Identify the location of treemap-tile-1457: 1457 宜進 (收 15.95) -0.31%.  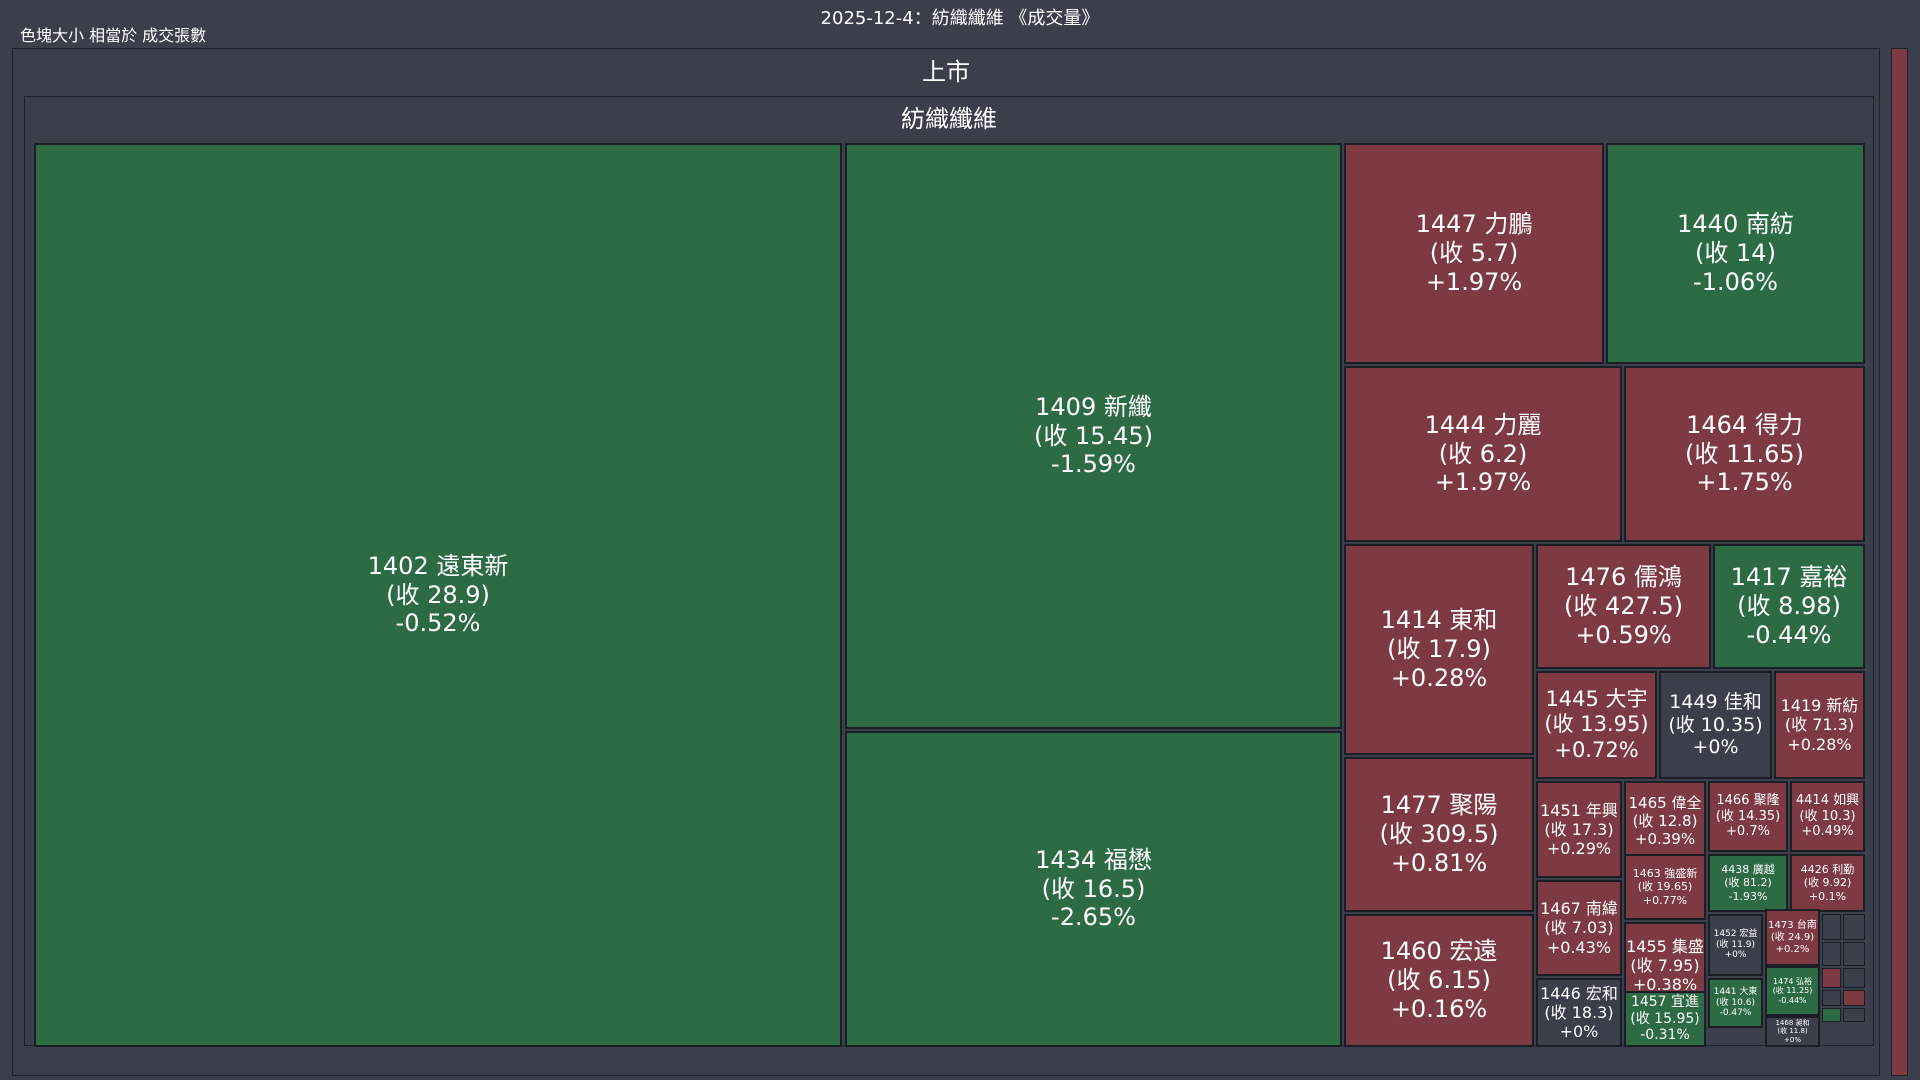
(1665, 1019).